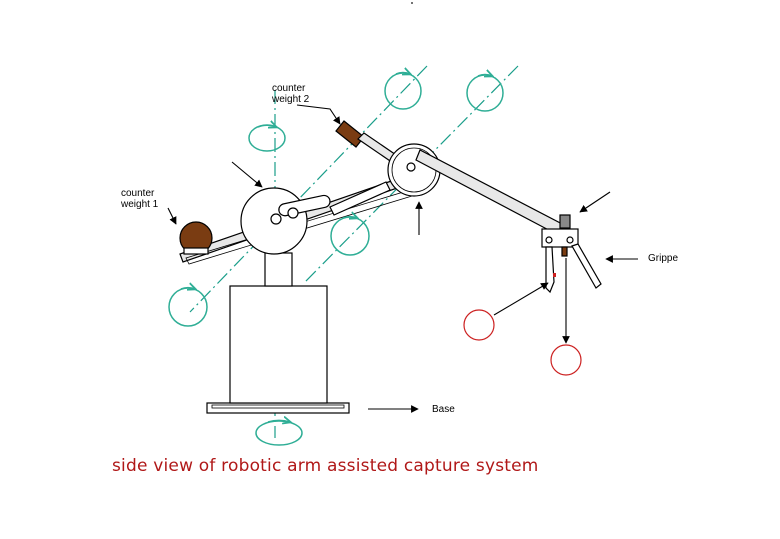 The height and width of the screenshot is (539, 780). What do you see at coordinates (289, 88) in the screenshot?
I see `label-counter-weight-2-line-1: counter` at bounding box center [289, 88].